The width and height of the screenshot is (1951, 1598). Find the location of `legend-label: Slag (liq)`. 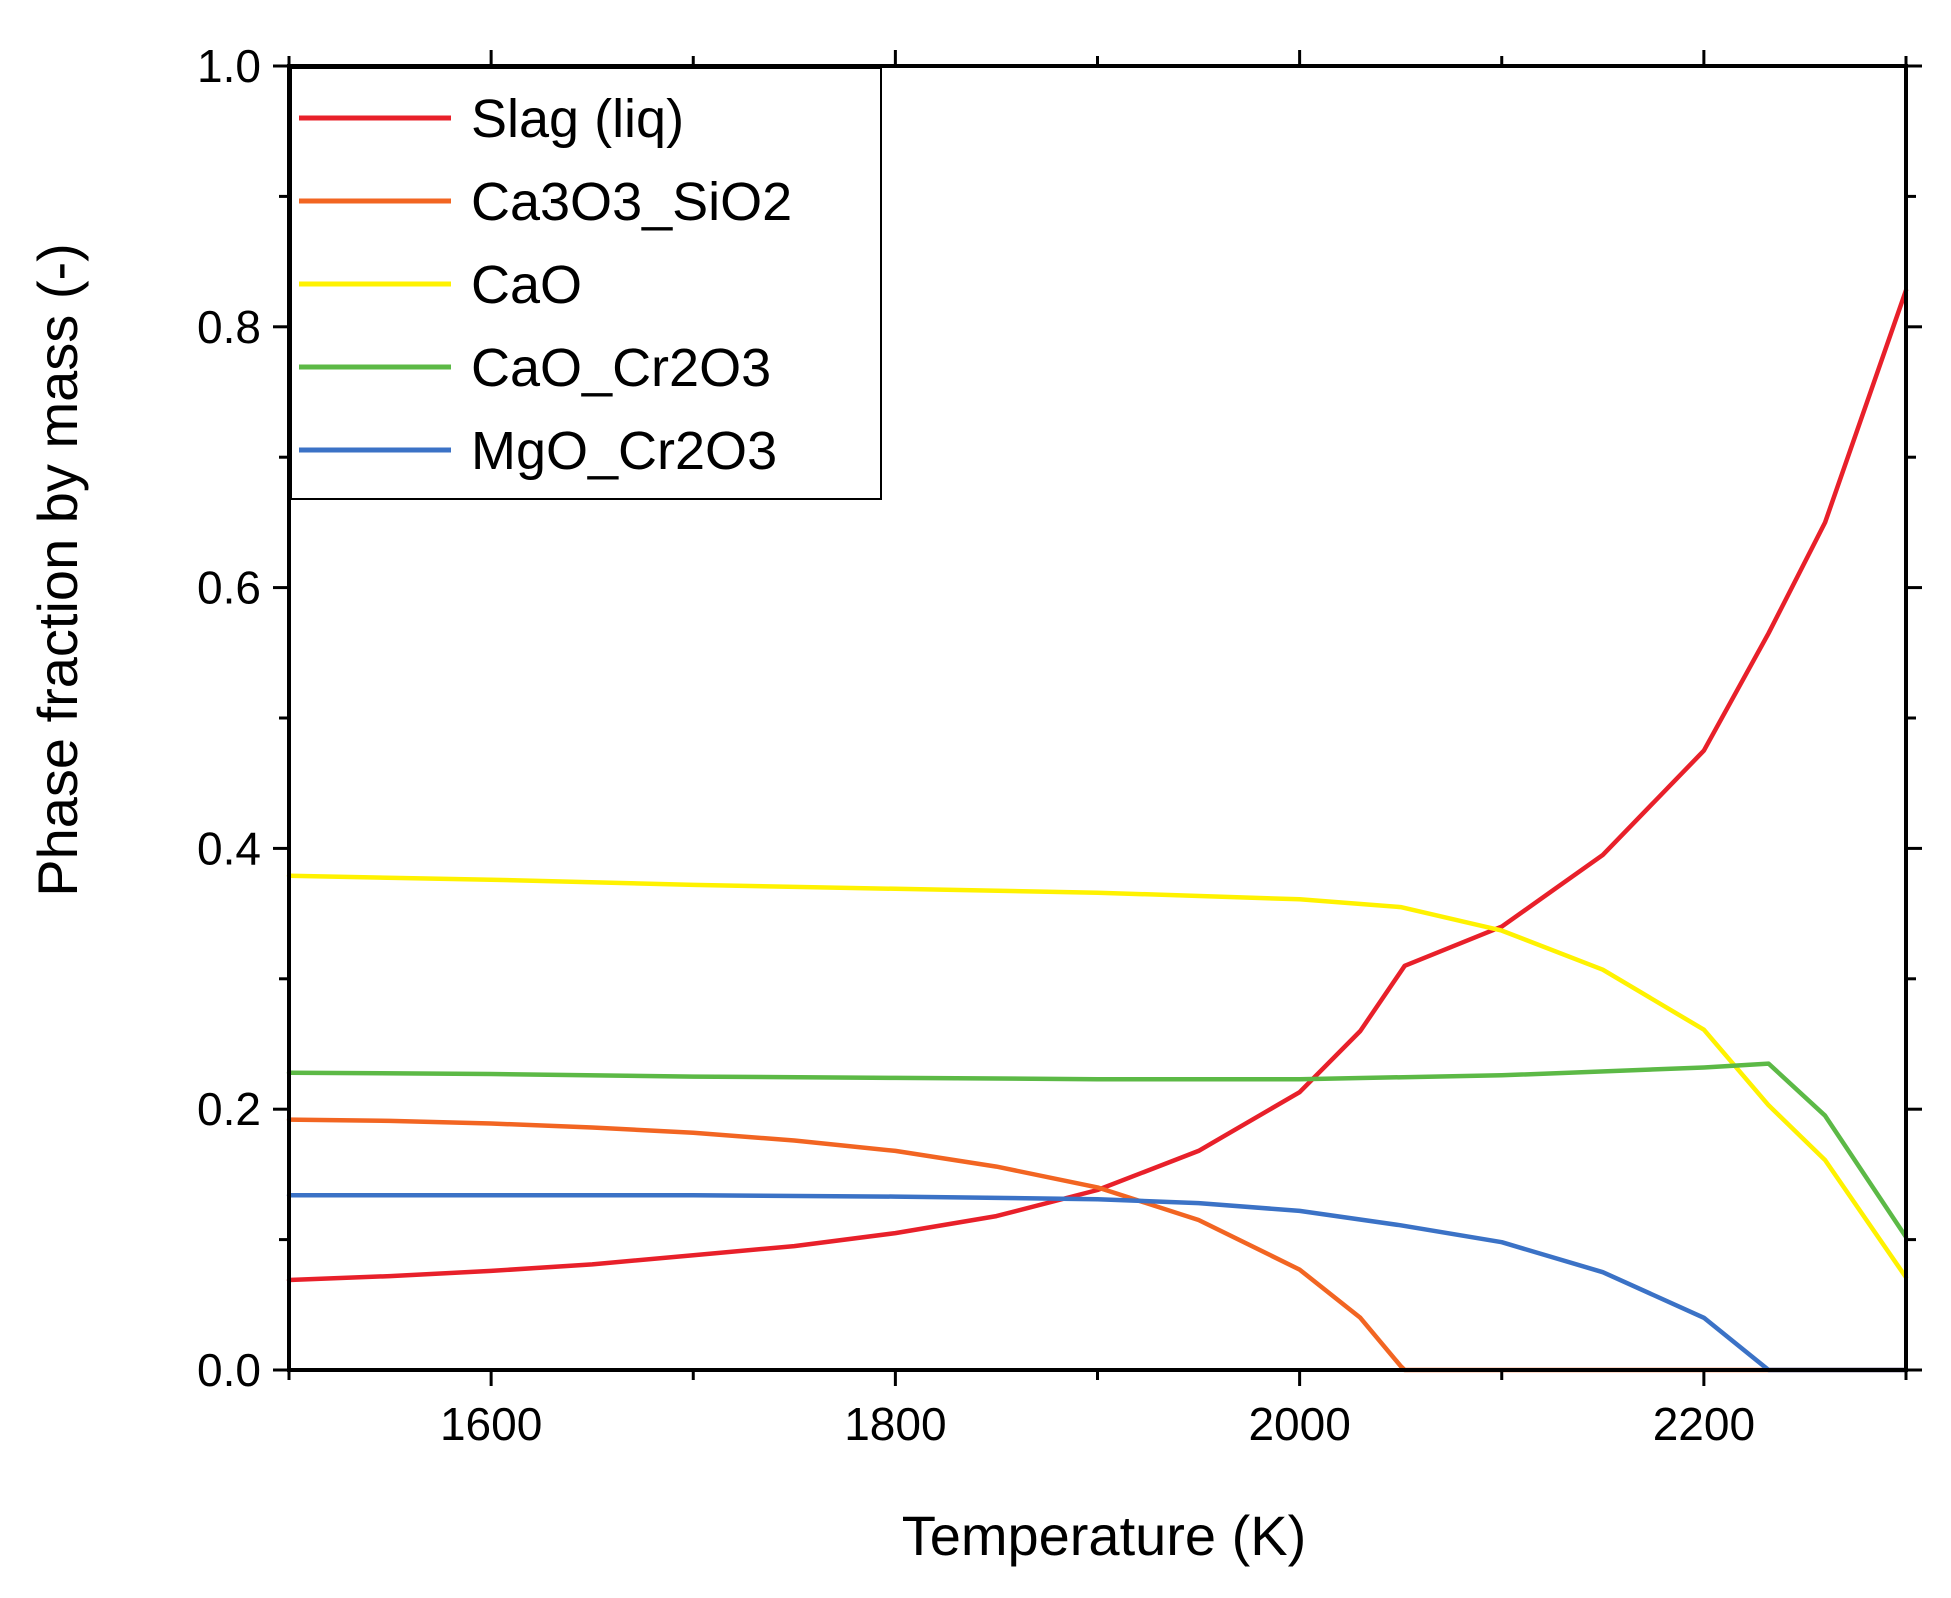

legend-label: Slag (liq) is located at coordinates (577, 119).